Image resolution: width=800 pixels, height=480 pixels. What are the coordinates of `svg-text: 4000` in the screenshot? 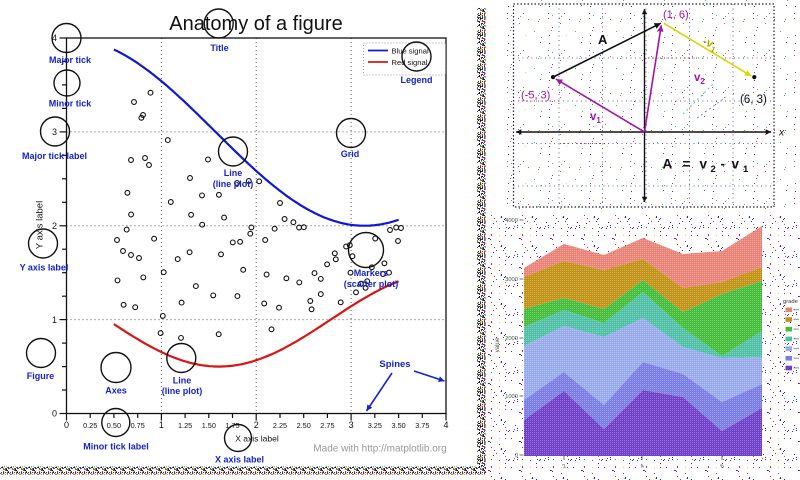 It's located at (511, 221).